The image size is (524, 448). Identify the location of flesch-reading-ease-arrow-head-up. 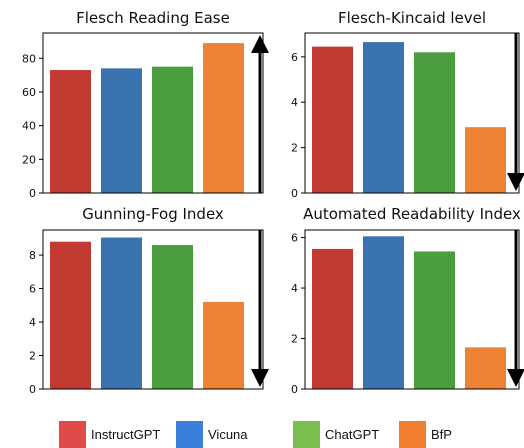
(260, 44).